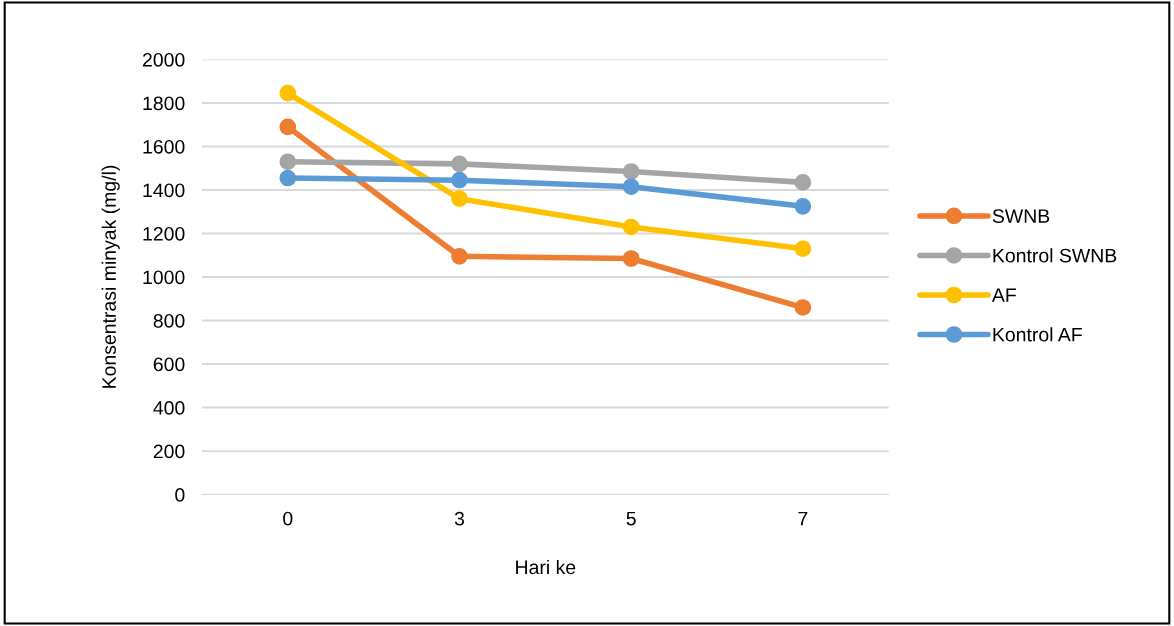 This screenshot has width=1174, height=626. What do you see at coordinates (288, 518) in the screenshot?
I see `x-tick-label: 0` at bounding box center [288, 518].